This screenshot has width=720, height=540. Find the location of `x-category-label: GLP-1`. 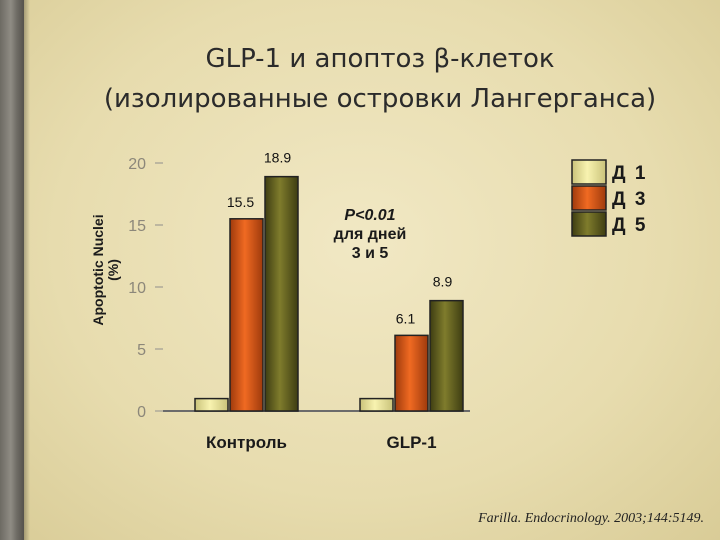

x-category-label: GLP-1 is located at coordinates (411, 442).